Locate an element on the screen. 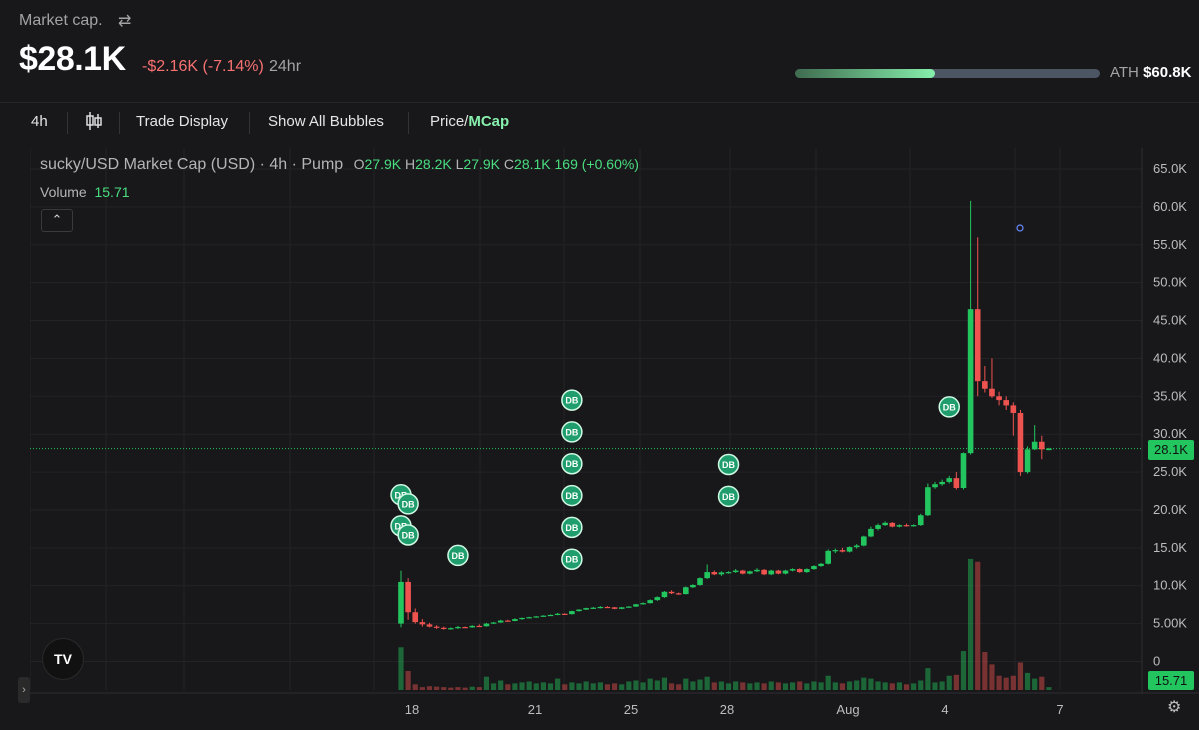  candlestick-icon is located at coordinates (94, 123).